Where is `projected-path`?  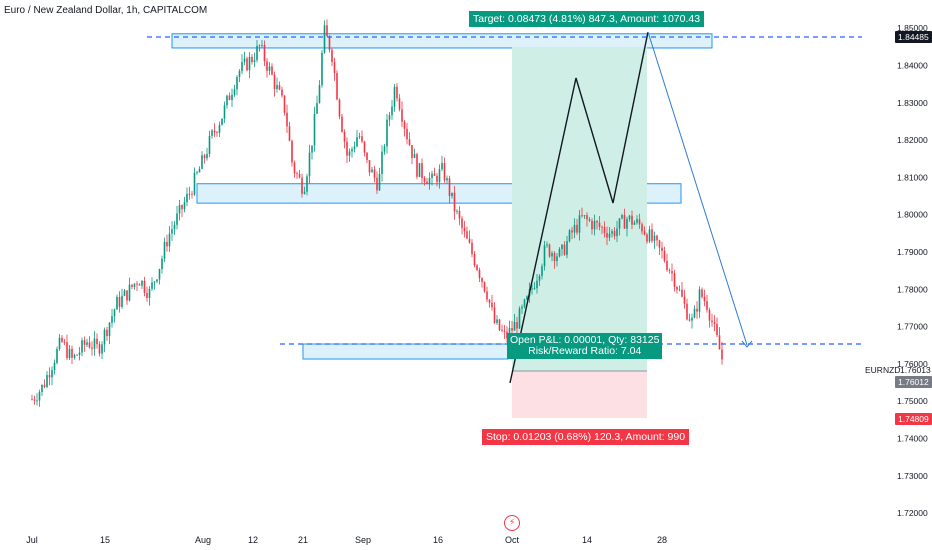 projected-path is located at coordinates (579, 207).